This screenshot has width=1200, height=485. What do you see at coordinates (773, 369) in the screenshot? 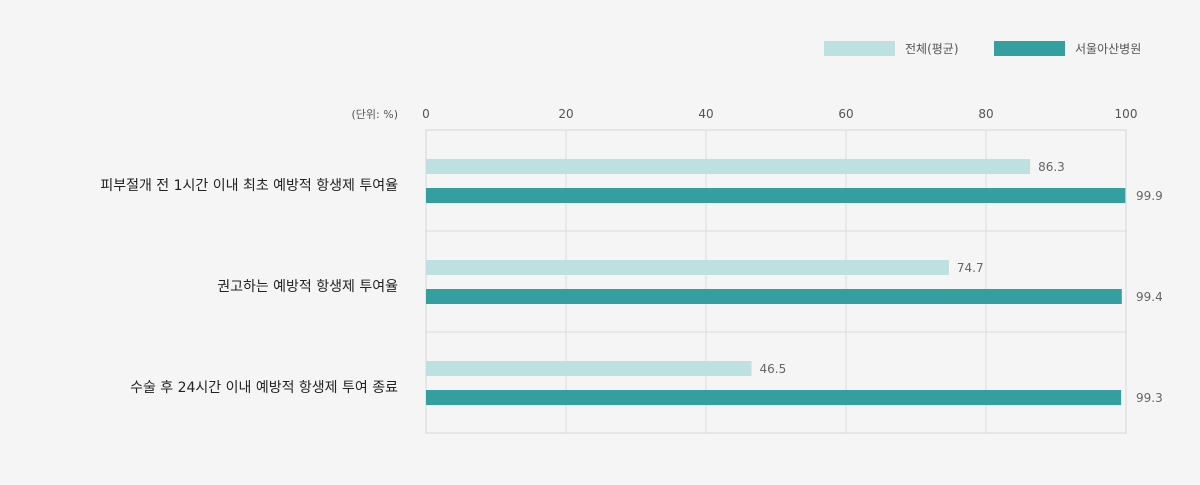
I see `data-label: 46.5` at bounding box center [773, 369].